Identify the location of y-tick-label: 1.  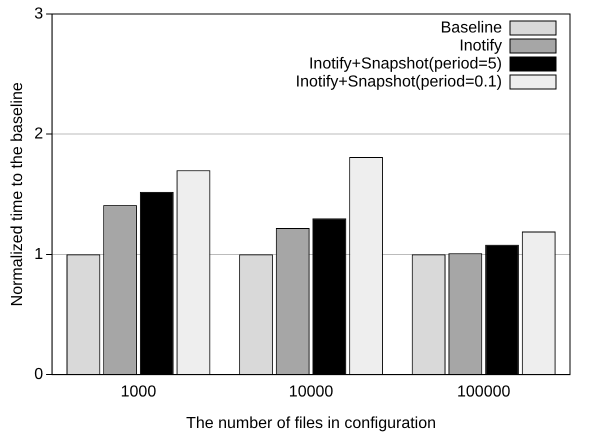
(39, 254).